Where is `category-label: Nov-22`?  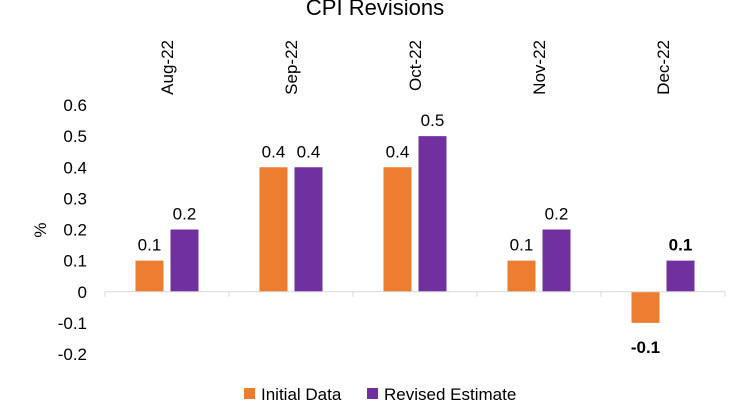 category-label: Nov-22 is located at coordinates (539, 67).